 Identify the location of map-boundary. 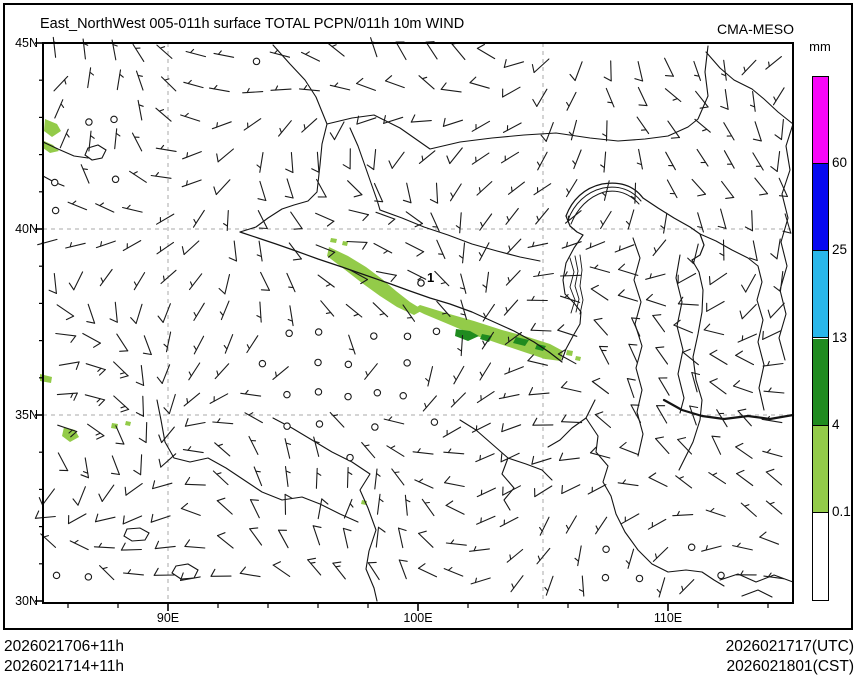
(517, 97).